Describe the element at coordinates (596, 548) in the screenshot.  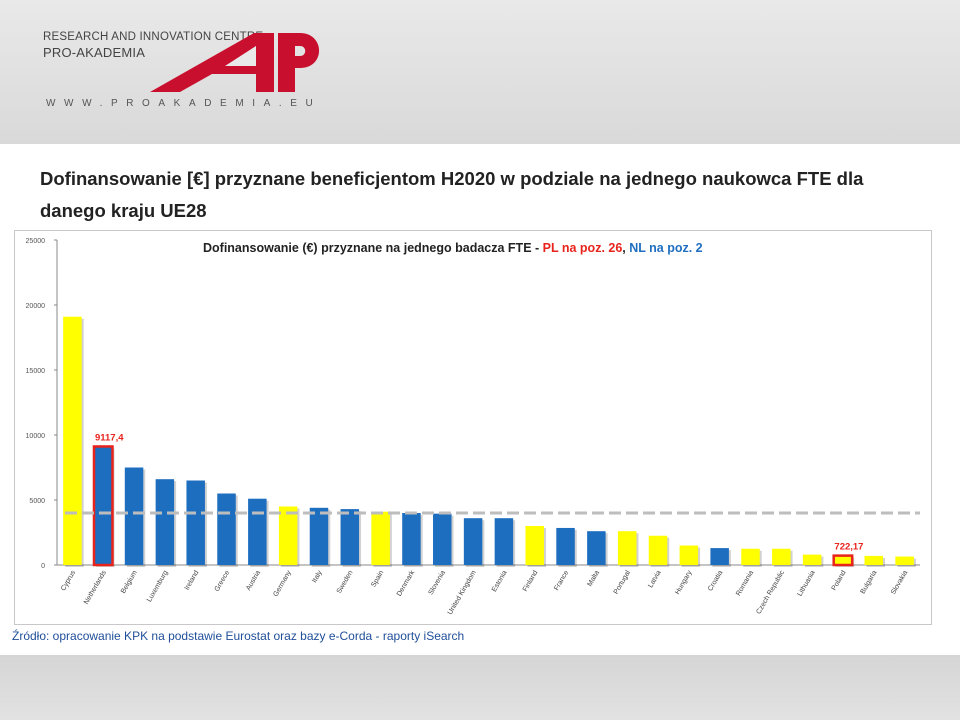
I see `bar-malta` at that location.